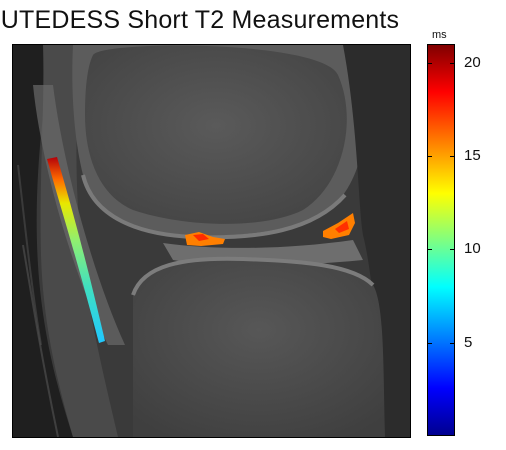 The width and height of the screenshot is (506, 450). Describe the element at coordinates (472, 248) in the screenshot. I see `colorbar-tick-label: 10` at that location.